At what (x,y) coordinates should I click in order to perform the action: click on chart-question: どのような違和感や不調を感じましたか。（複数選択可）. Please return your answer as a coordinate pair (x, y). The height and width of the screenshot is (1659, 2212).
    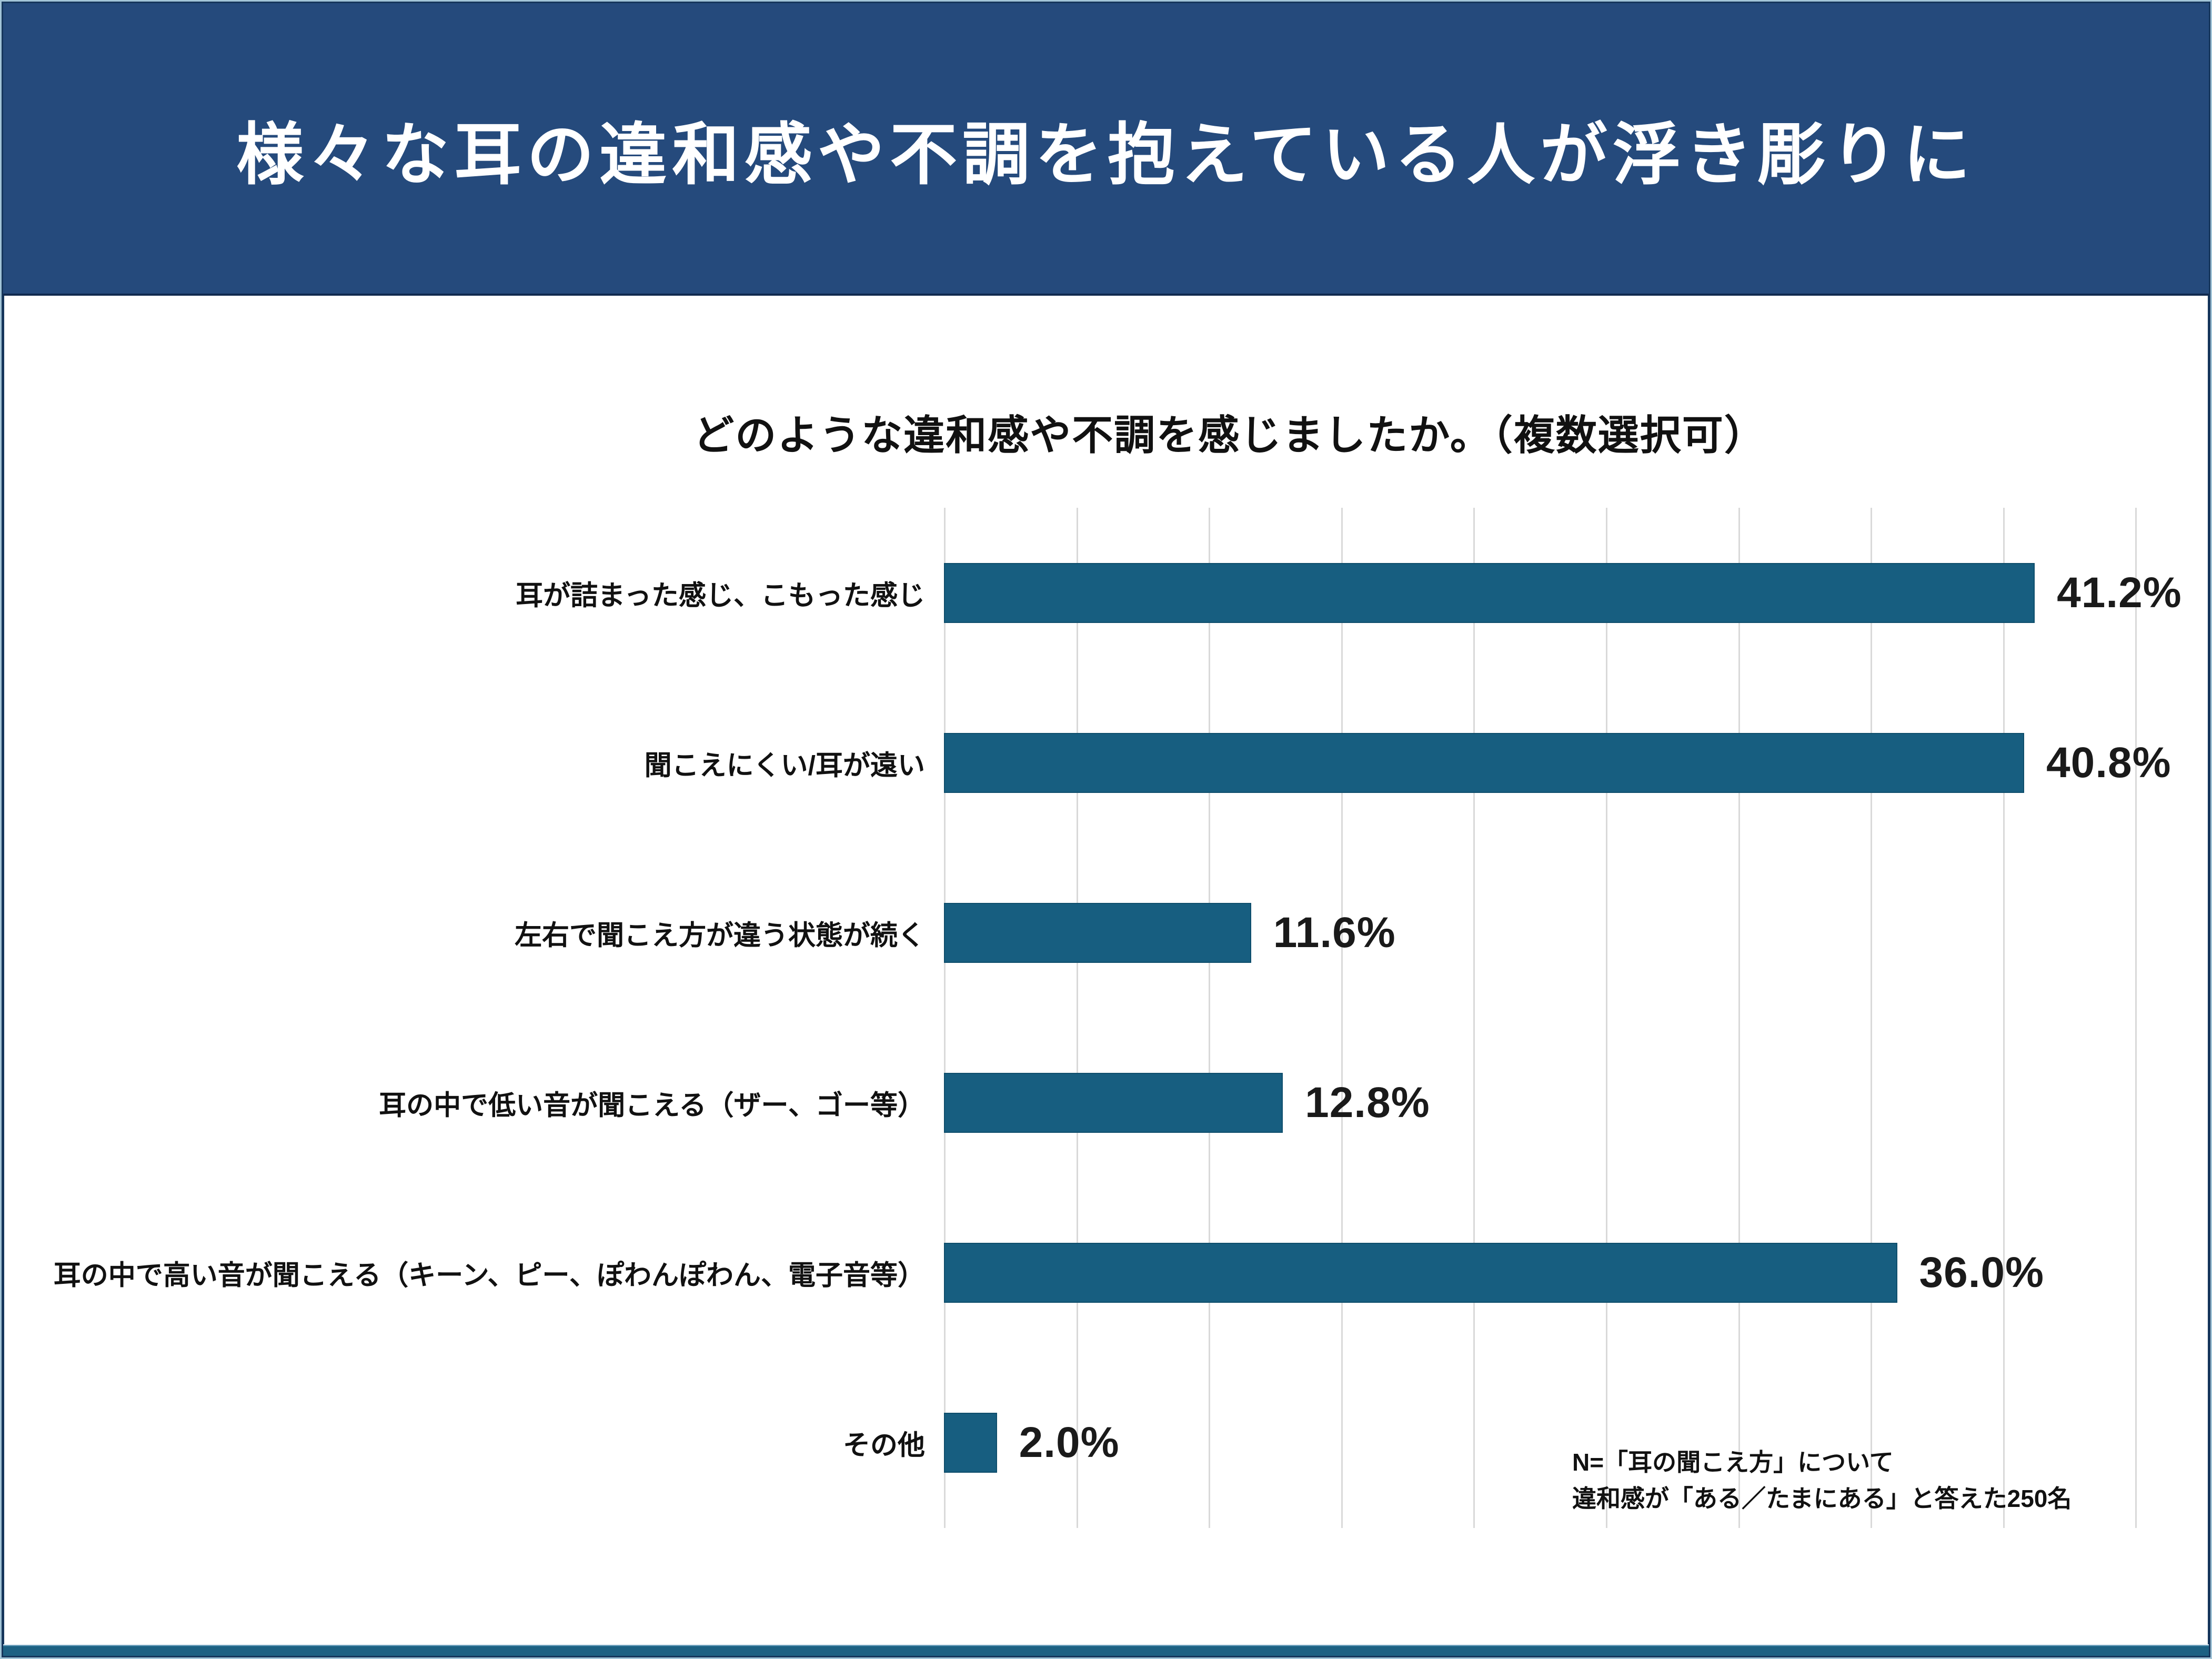
    Looking at the image, I should click on (1229, 435).